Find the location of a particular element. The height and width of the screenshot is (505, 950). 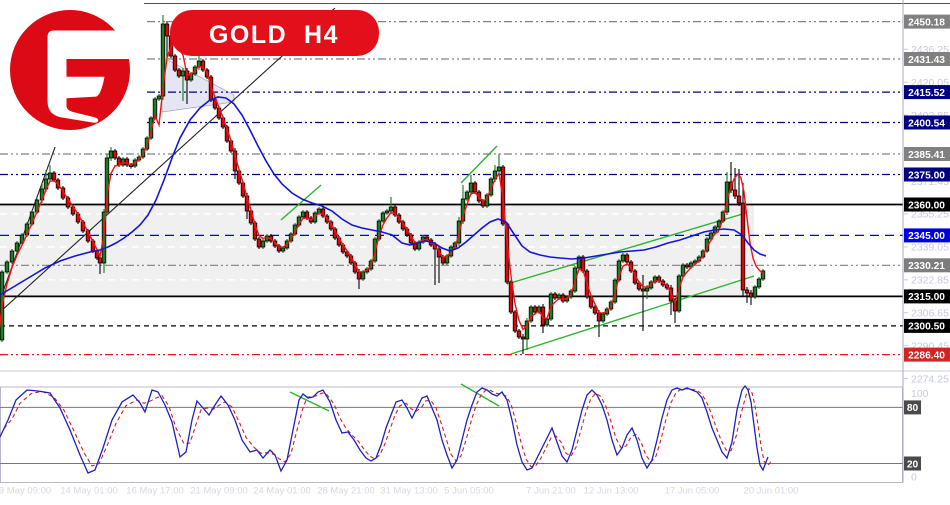

svg-text: 9 May 09:00 is located at coordinates (25, 491).